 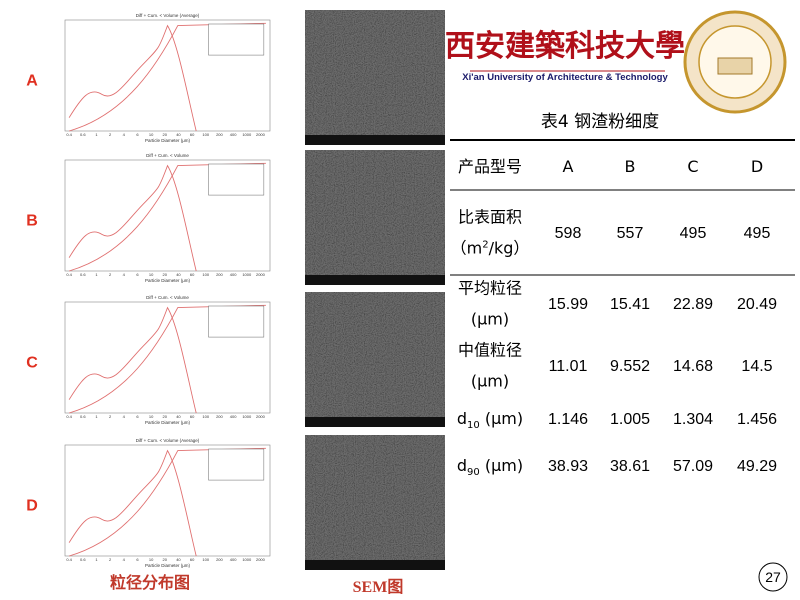 I want to click on table-cell: 15.41, so click(x=630, y=304).